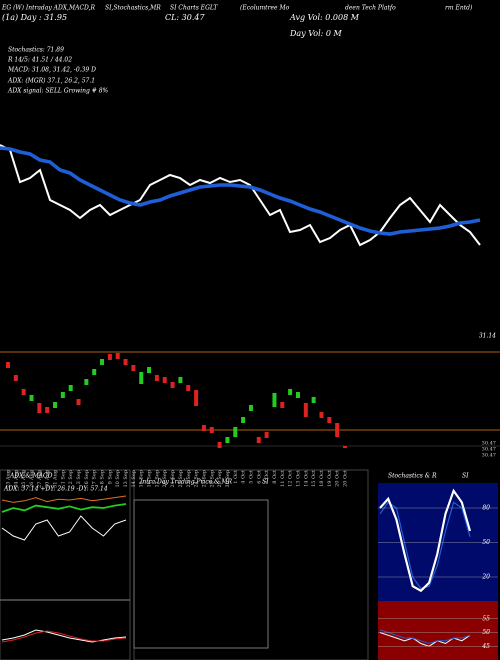 This screenshot has height=660, width=500. Describe the element at coordinates (51, 81) in the screenshot. I see `stat: ADX: (MGR) 37.1, 26.2, 57.1` at that location.